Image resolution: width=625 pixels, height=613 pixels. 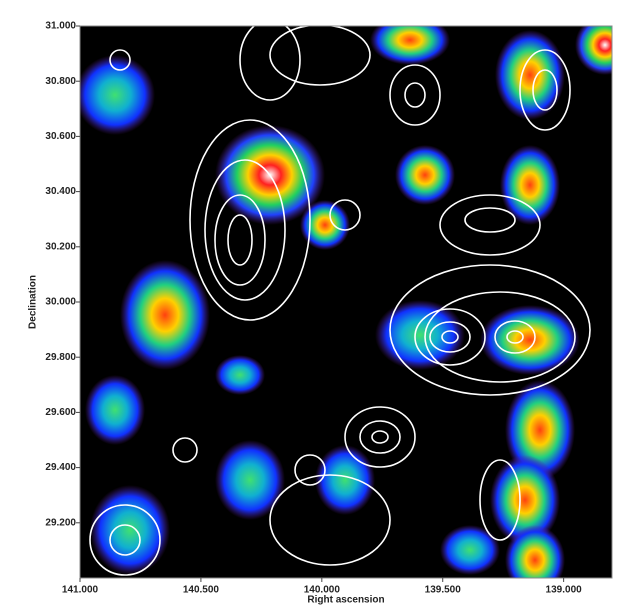 What do you see at coordinates (80, 590) in the screenshot?
I see `x-tick-label: 141.000` at bounding box center [80, 590].